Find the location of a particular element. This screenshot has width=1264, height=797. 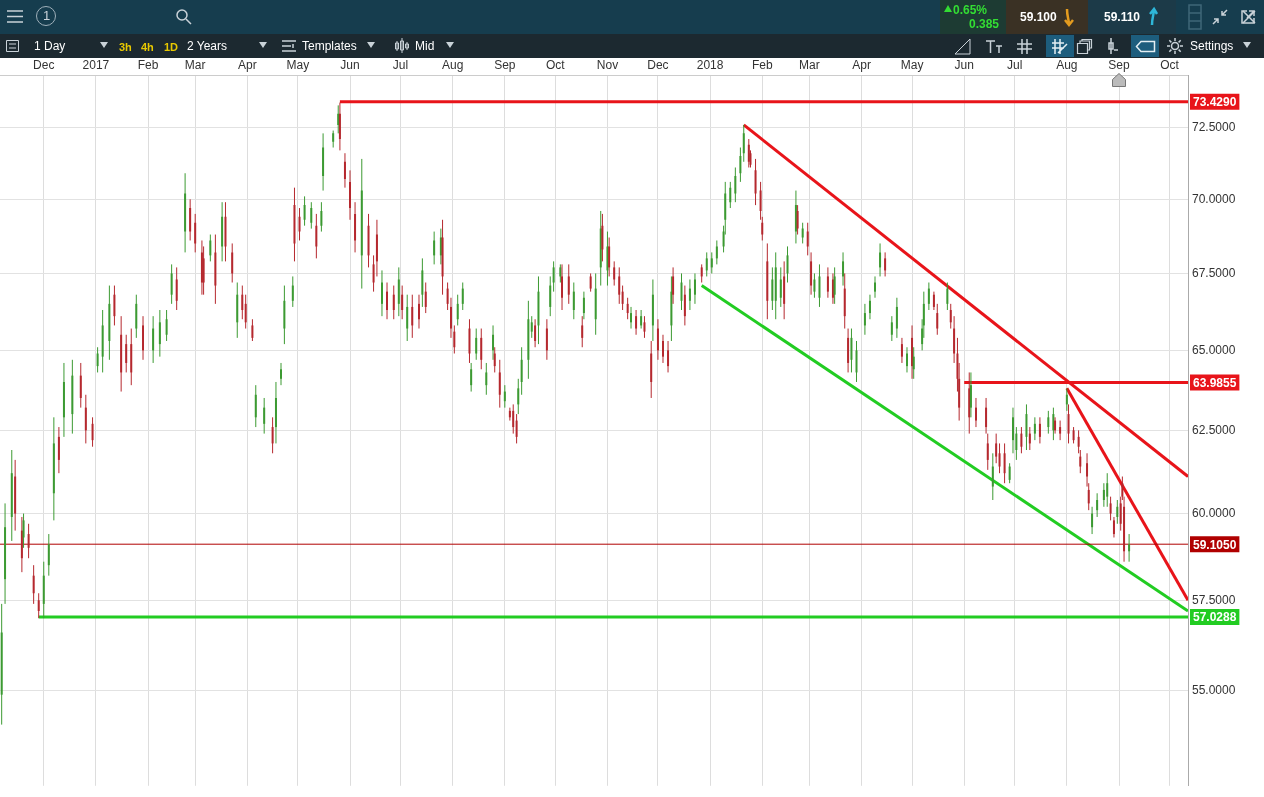

y-tick-label: 65.0000 is located at coordinates (1214, 349).